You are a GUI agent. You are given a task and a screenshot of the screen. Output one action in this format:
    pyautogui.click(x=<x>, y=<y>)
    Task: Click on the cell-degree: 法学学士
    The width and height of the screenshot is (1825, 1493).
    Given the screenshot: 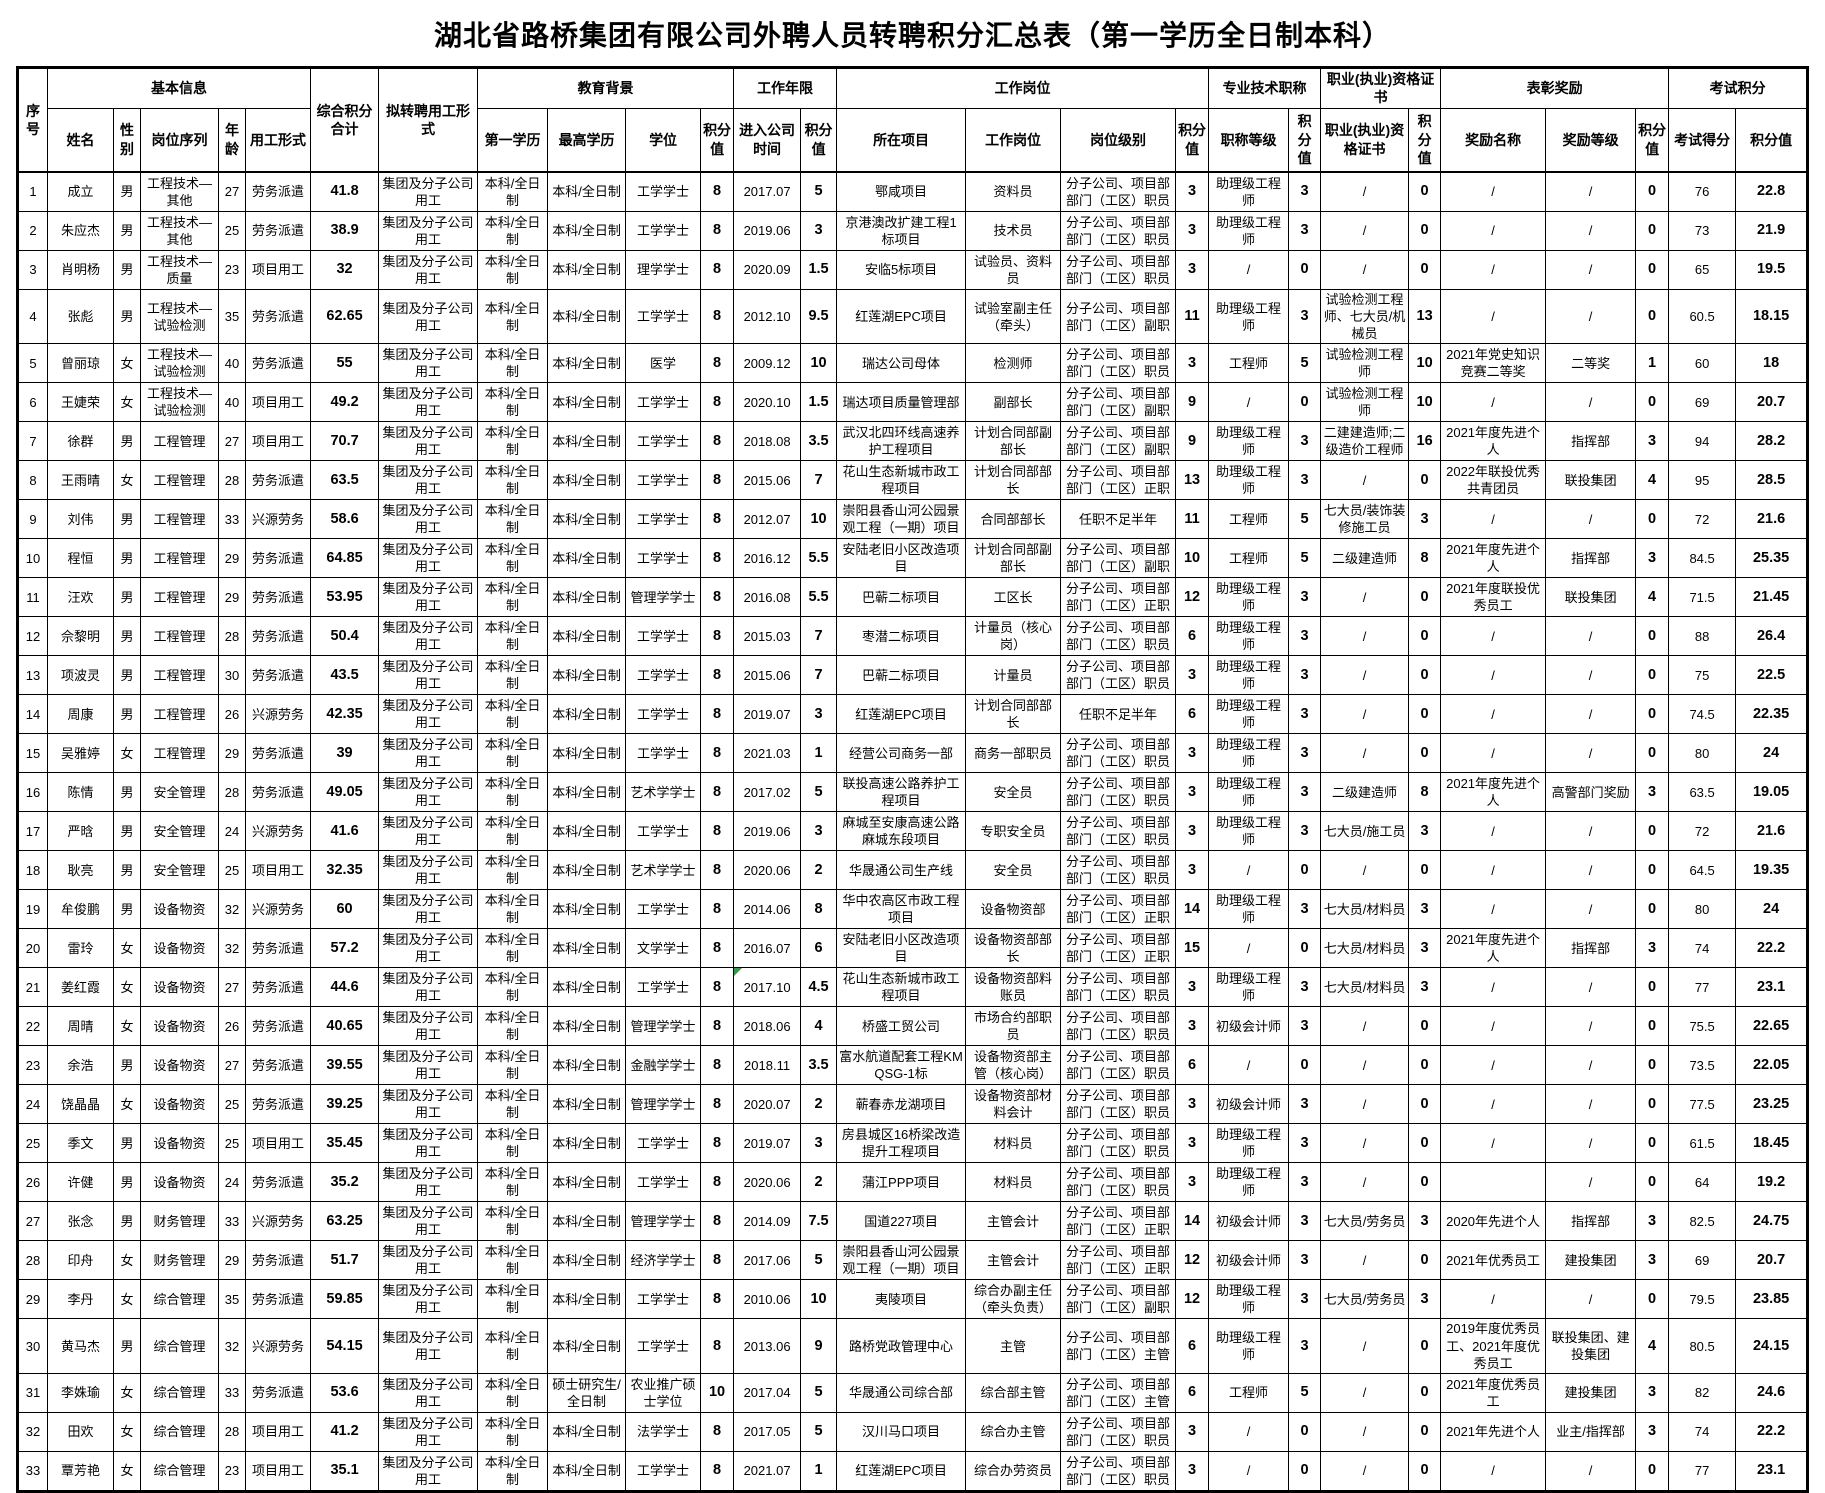 What is the action you would take?
    pyautogui.click(x=663, y=1431)
    